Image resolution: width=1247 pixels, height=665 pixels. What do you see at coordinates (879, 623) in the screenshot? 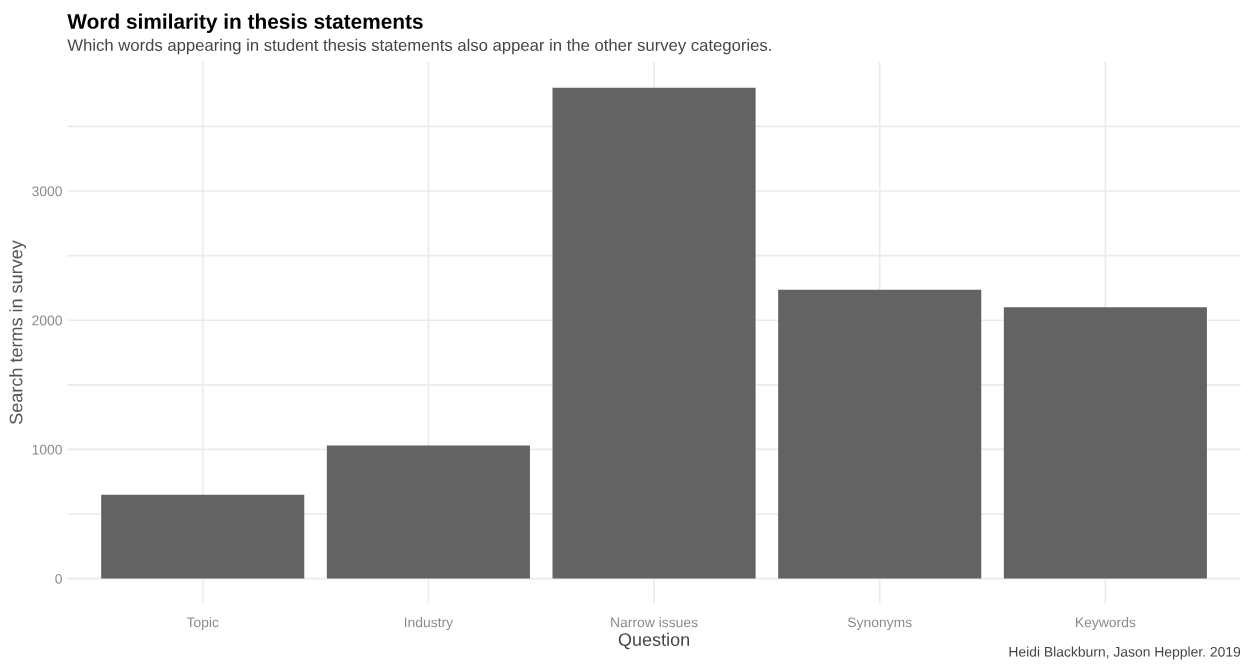
I see `x-tick-label: Synonyms` at bounding box center [879, 623].